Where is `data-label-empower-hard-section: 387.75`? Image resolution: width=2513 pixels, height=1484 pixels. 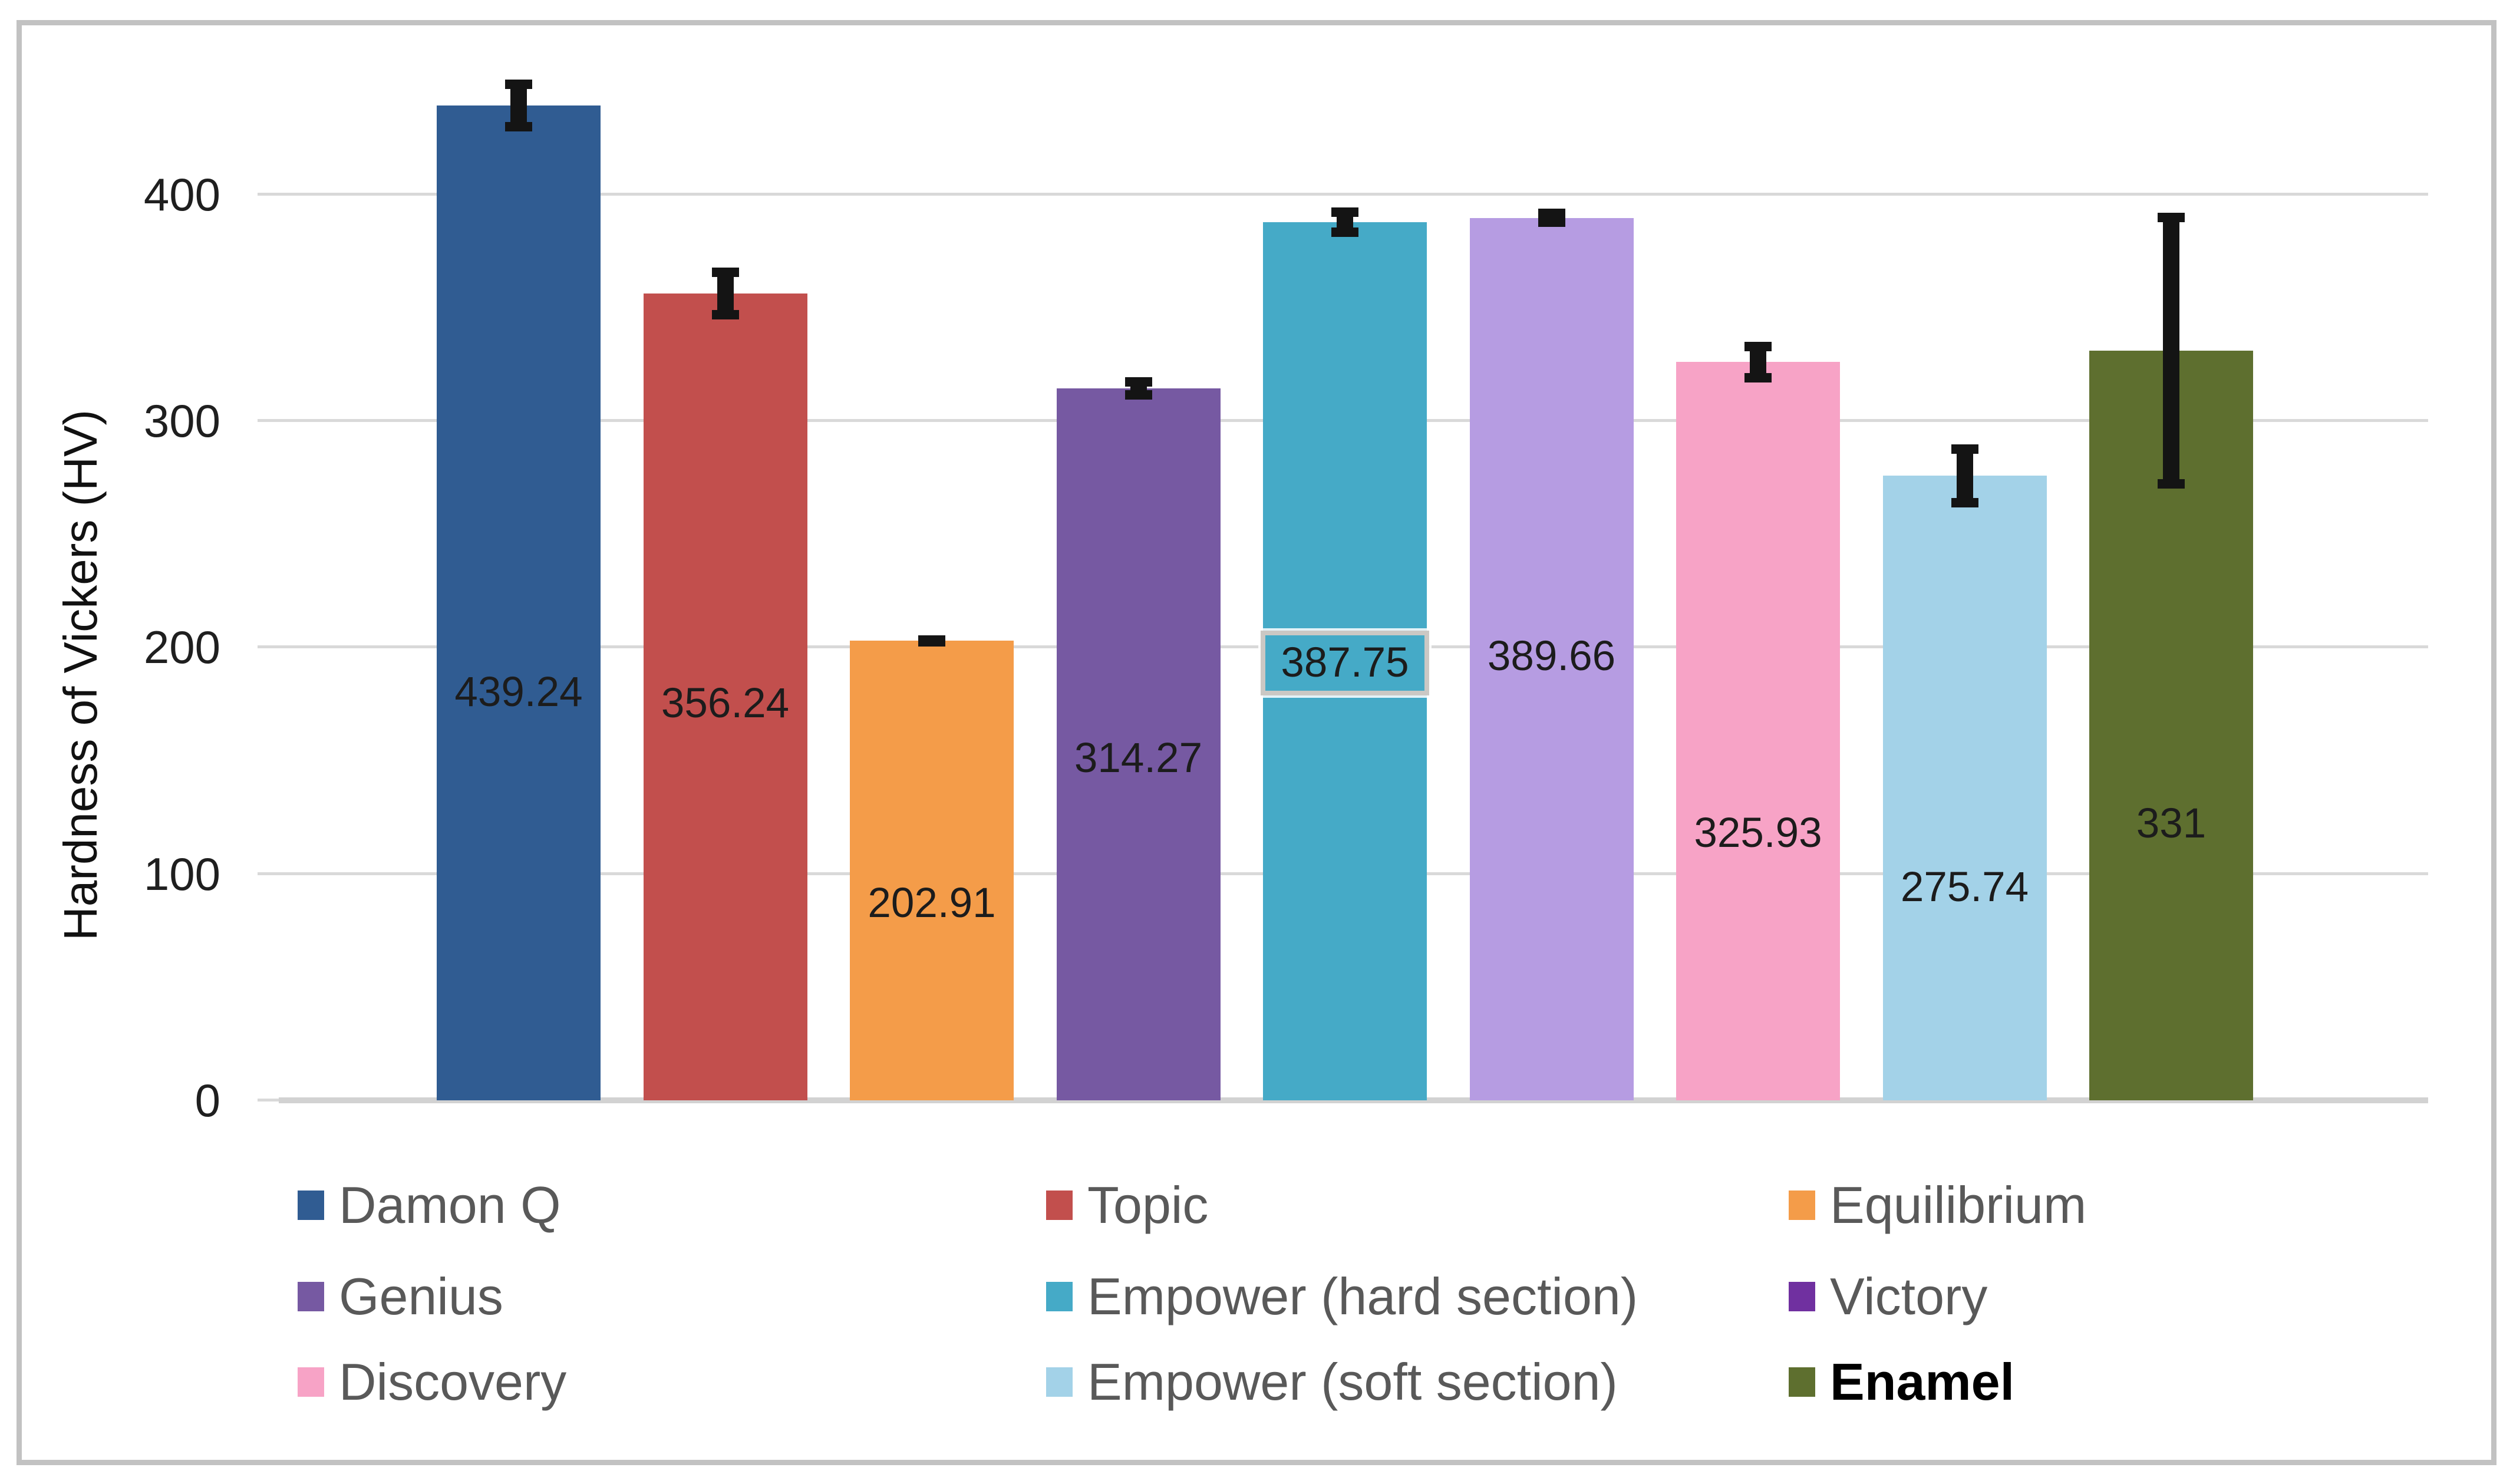 data-label-empower-hard-section: 387.75 is located at coordinates (1345, 663).